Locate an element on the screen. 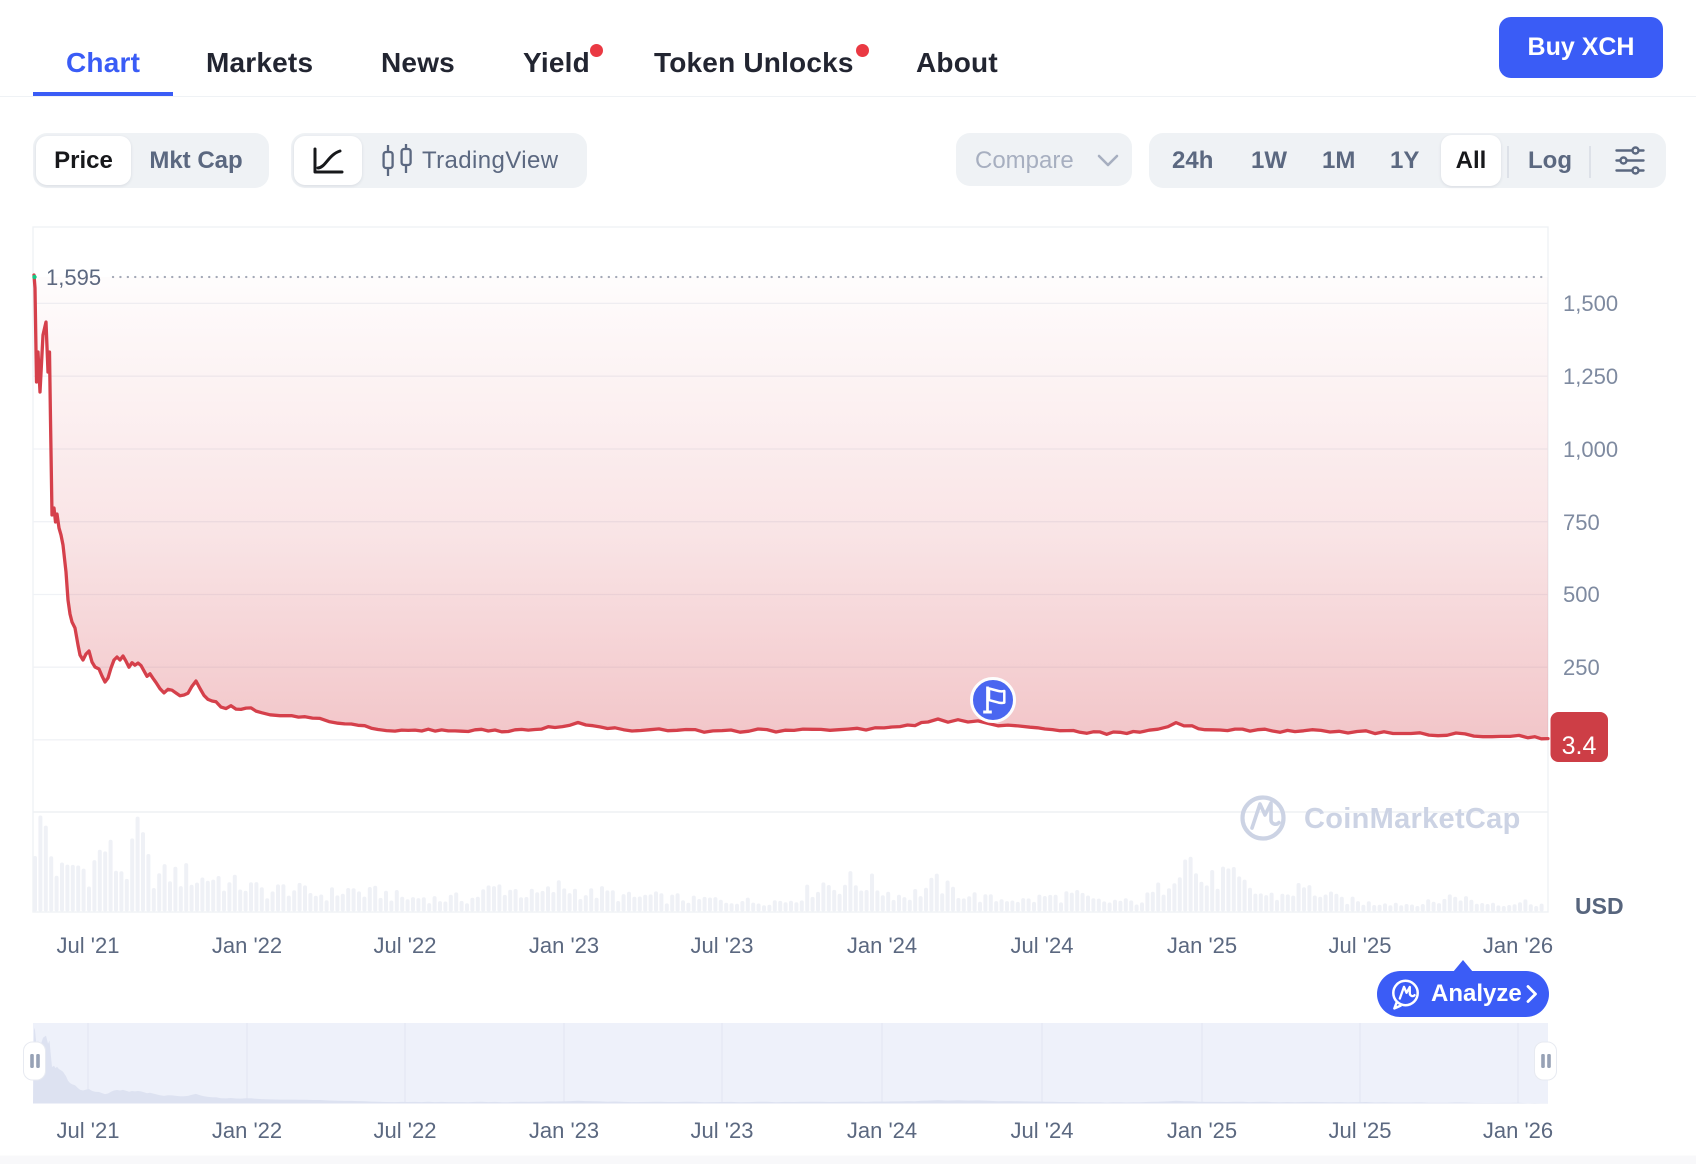 This screenshot has height=1164, width=1696. svg-text: 750 is located at coordinates (1581, 522).